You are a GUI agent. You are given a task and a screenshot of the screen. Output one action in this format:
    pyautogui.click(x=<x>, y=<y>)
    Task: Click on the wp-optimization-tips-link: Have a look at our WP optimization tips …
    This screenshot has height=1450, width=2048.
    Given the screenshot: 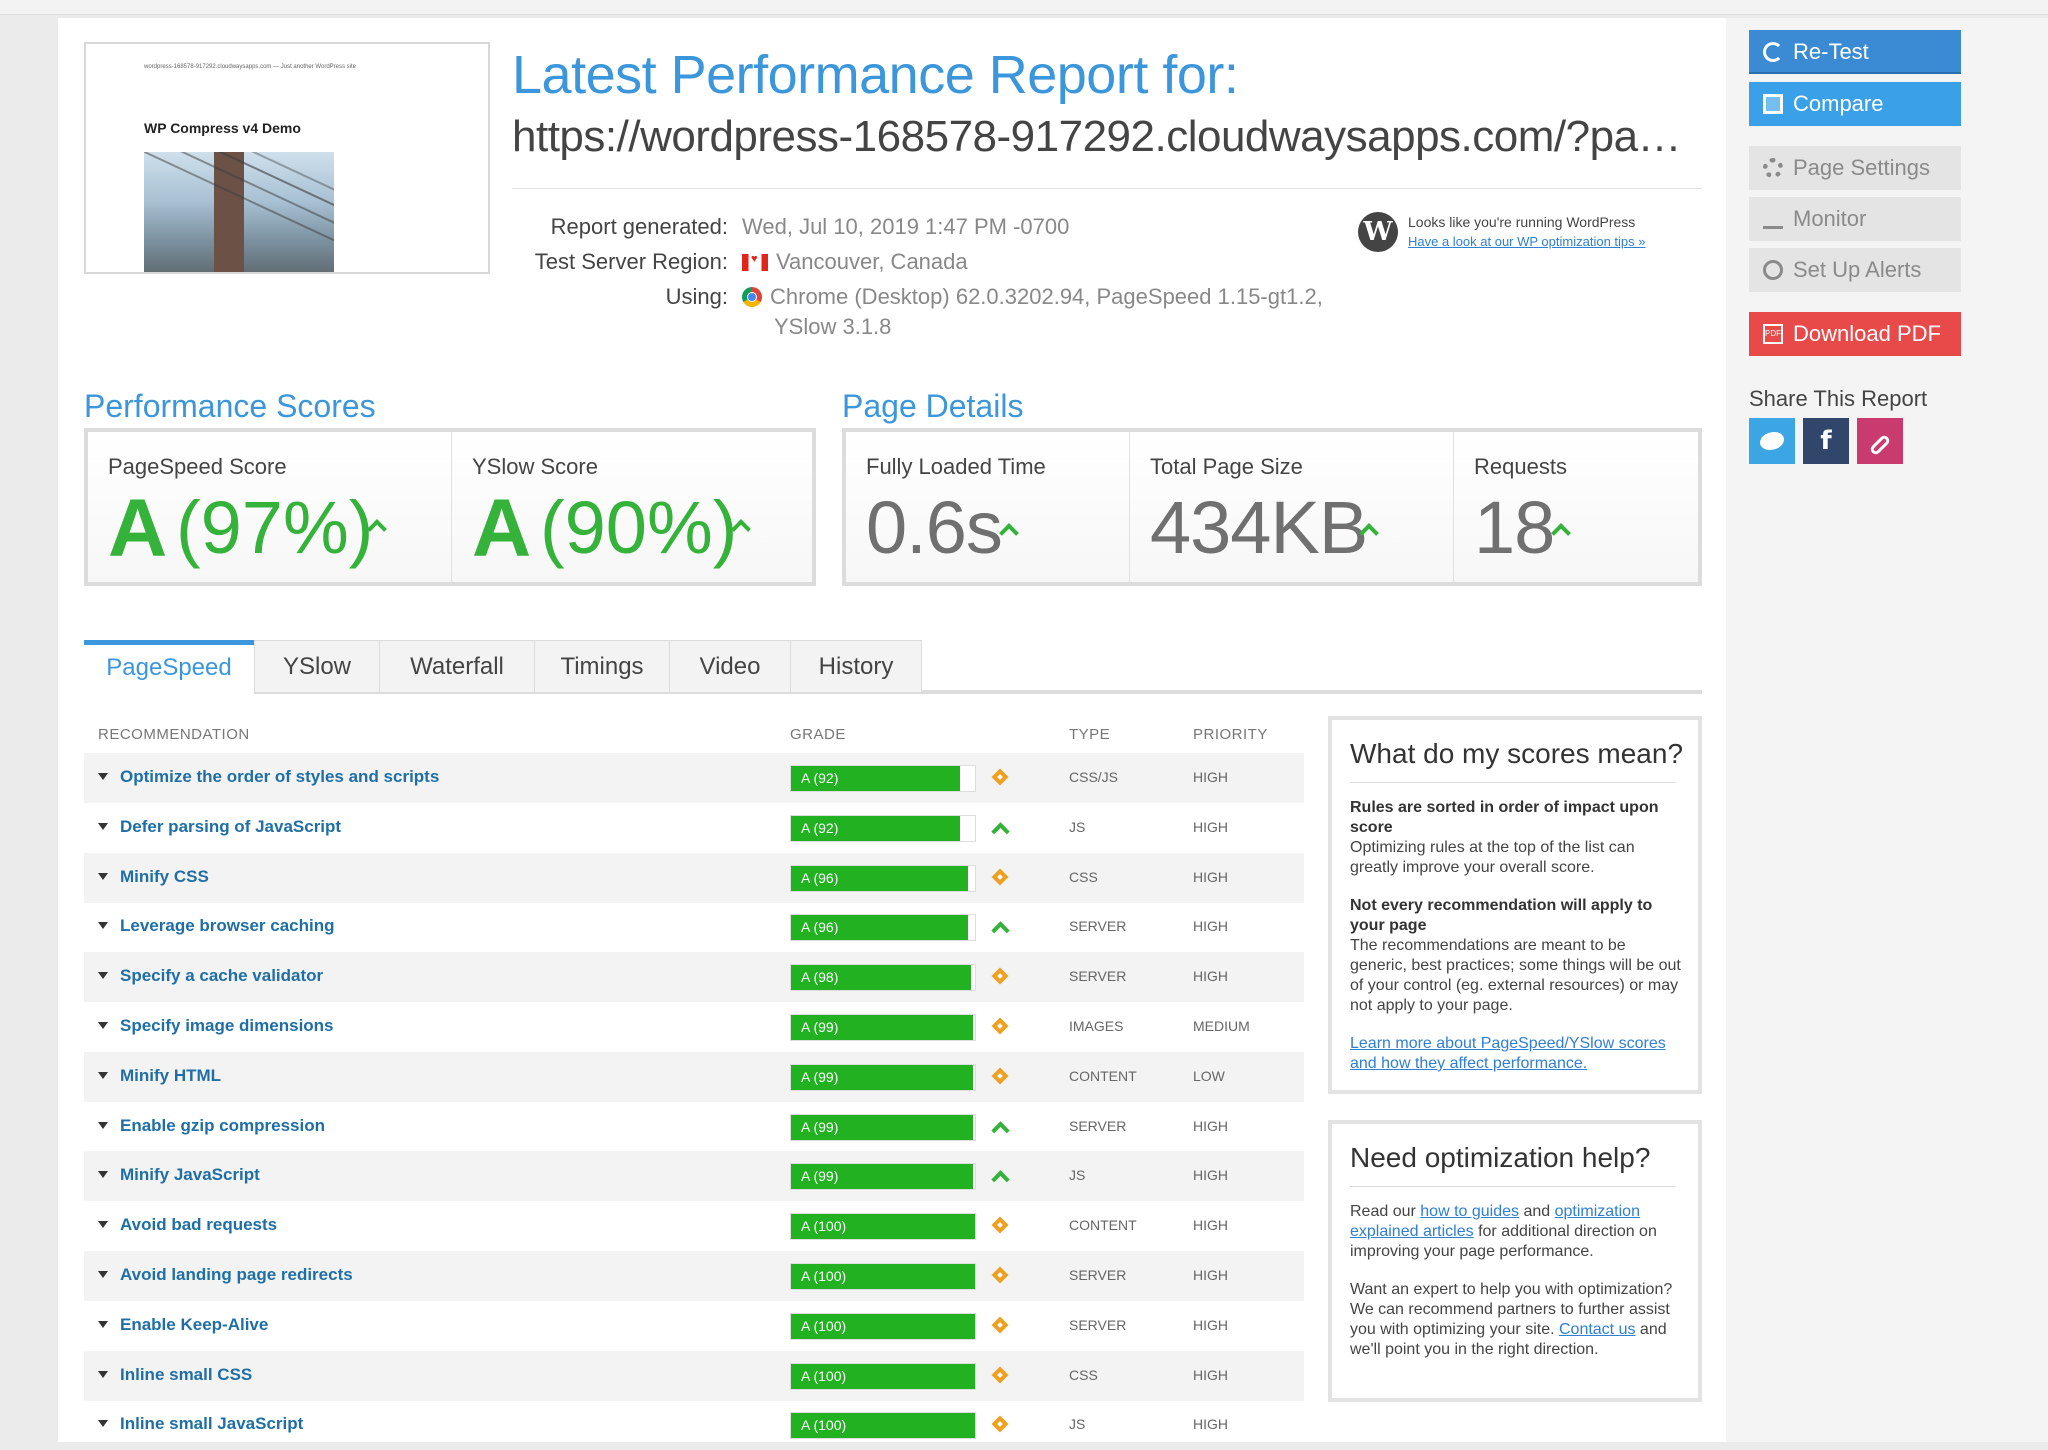 What is the action you would take?
    pyautogui.click(x=1527, y=241)
    